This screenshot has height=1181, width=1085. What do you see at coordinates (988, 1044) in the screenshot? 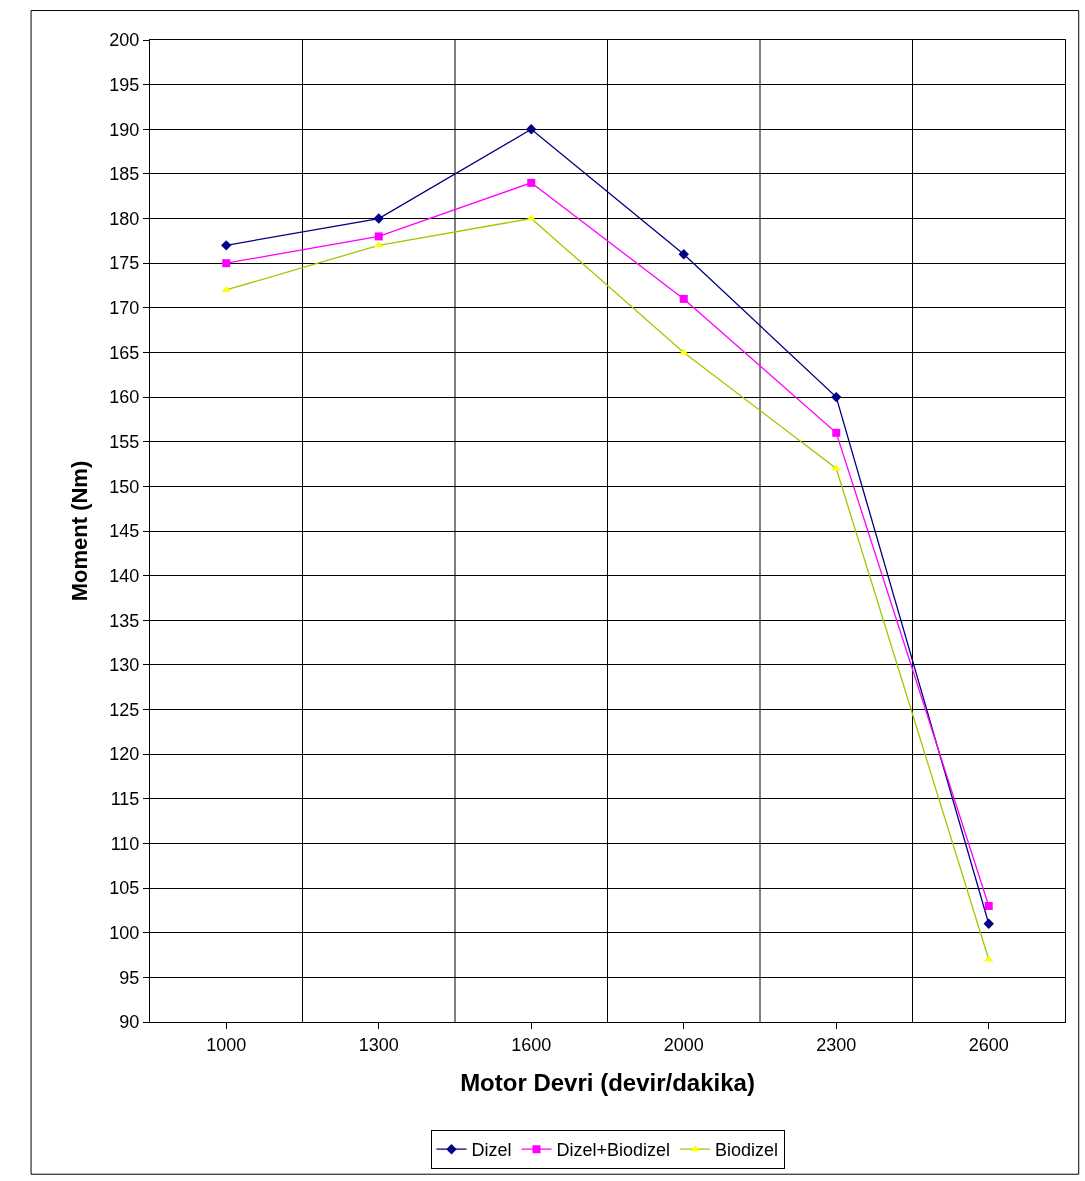
I see `x-tick-label: 2600` at bounding box center [988, 1044].